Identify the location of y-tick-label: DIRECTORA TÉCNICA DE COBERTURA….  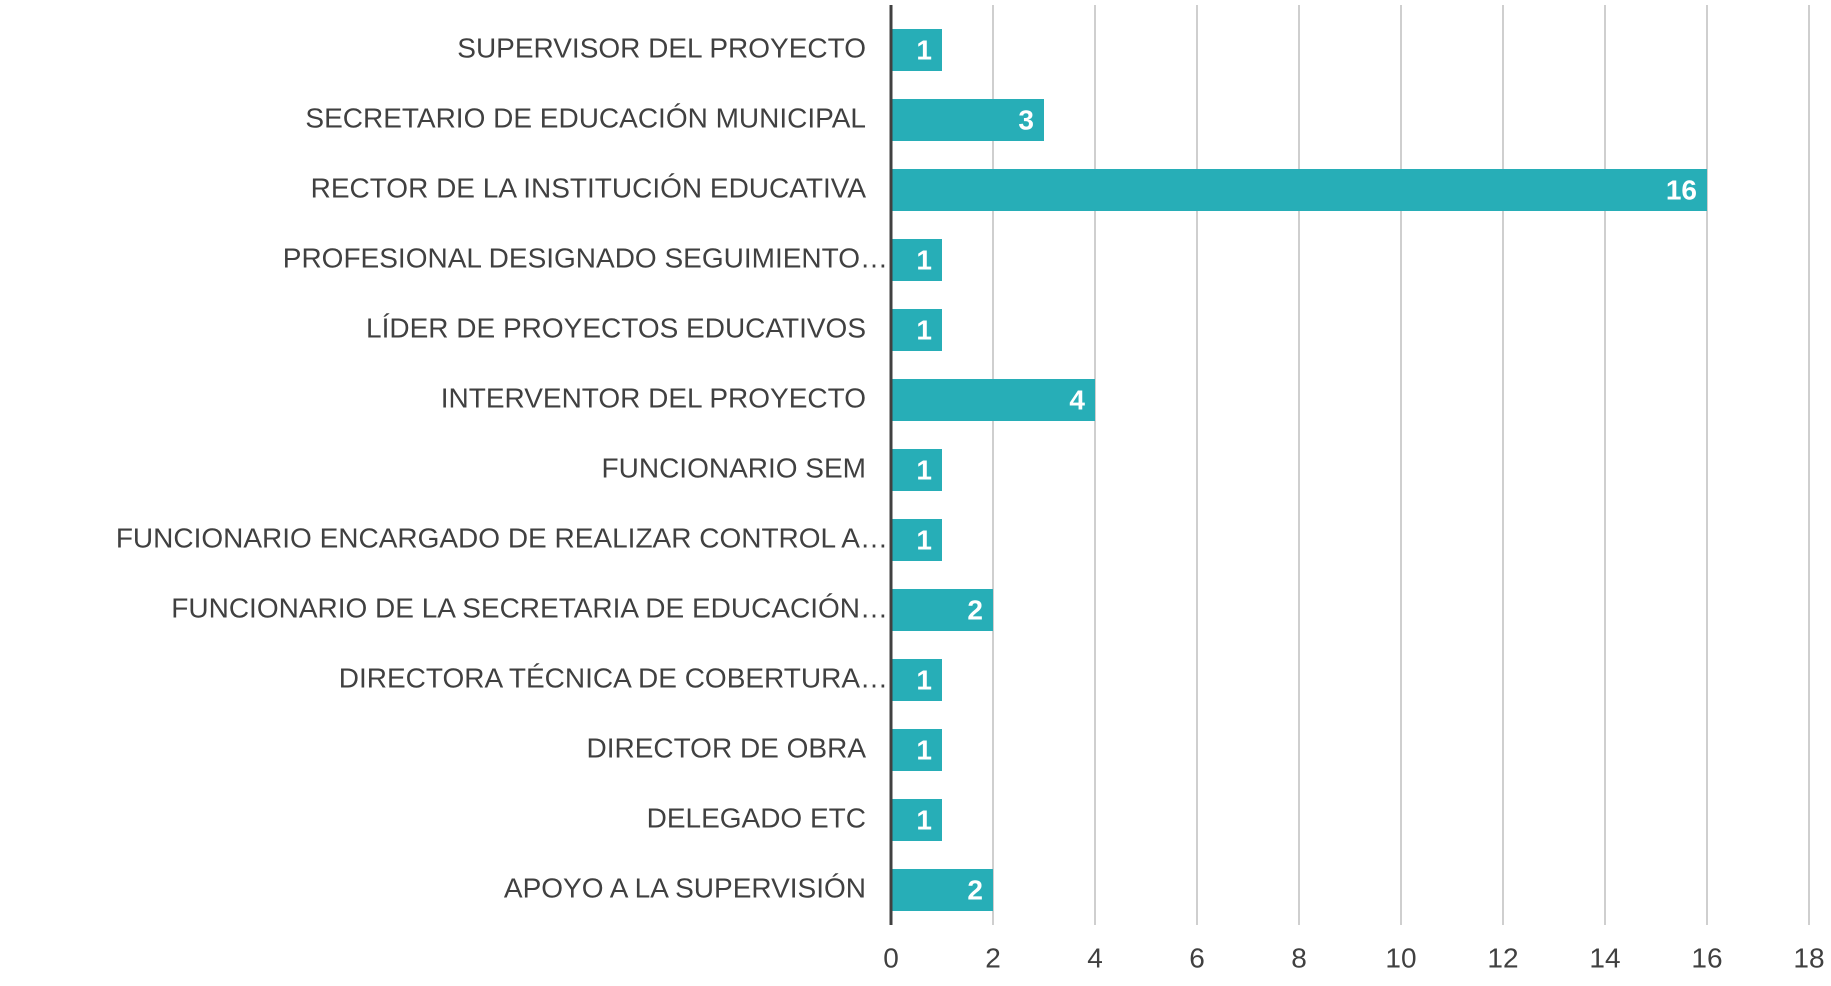
(613, 677).